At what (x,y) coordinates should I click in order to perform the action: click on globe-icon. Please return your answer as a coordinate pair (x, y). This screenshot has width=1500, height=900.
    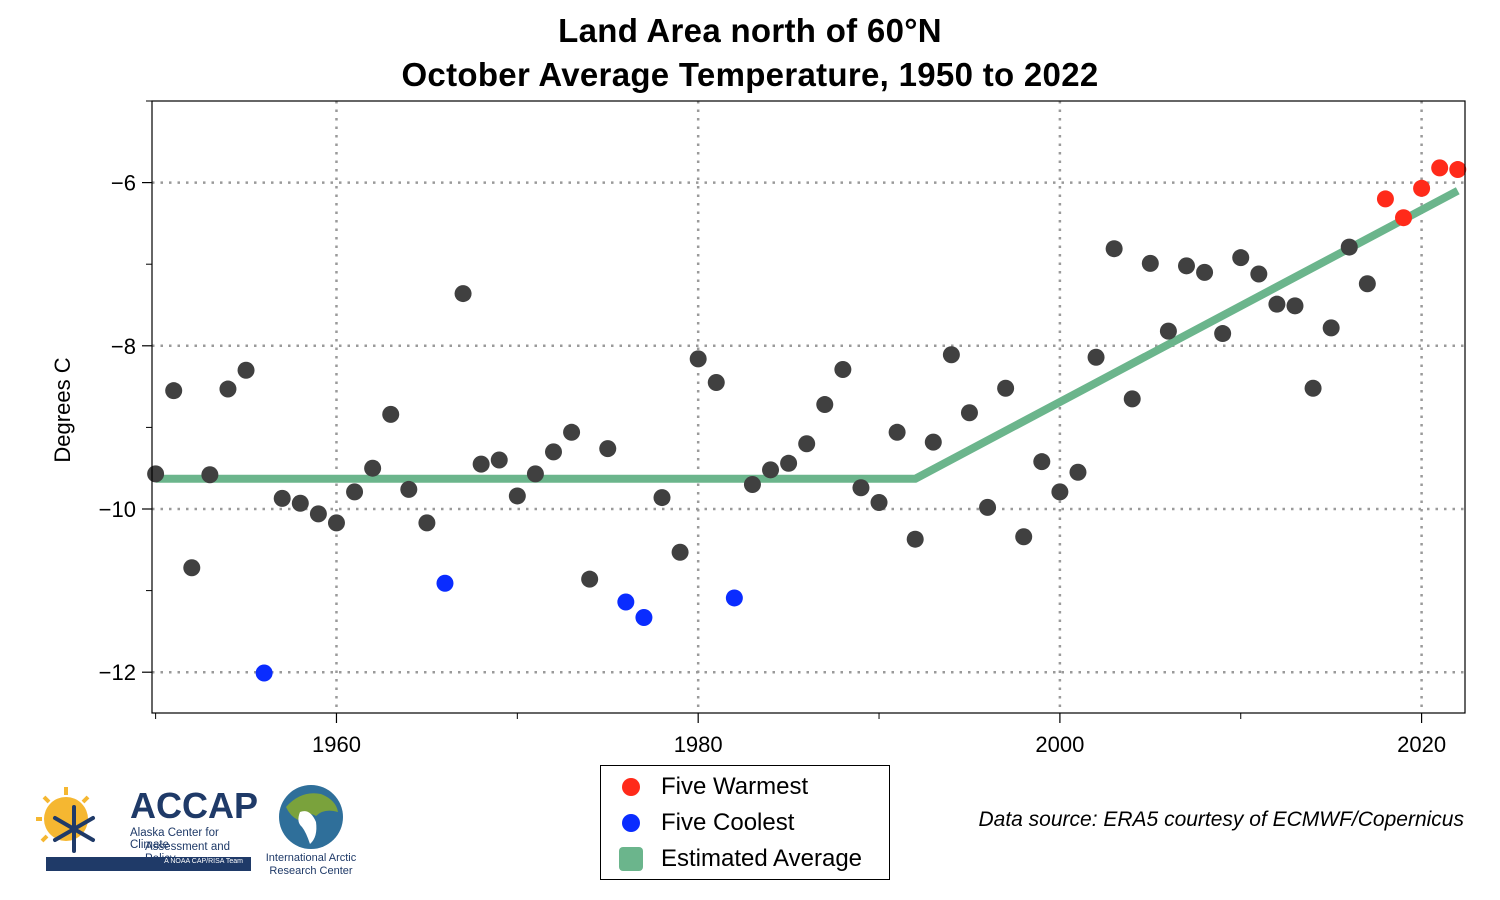
    Looking at the image, I should click on (311, 817).